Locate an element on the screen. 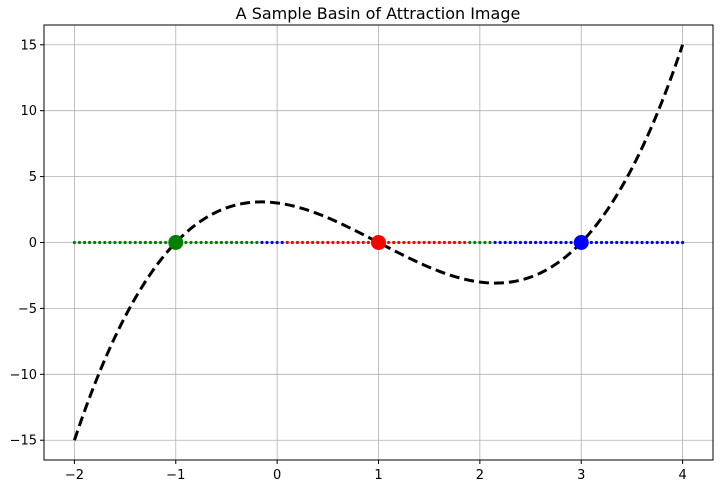  y-tick-label: −5 is located at coordinates (27, 309).